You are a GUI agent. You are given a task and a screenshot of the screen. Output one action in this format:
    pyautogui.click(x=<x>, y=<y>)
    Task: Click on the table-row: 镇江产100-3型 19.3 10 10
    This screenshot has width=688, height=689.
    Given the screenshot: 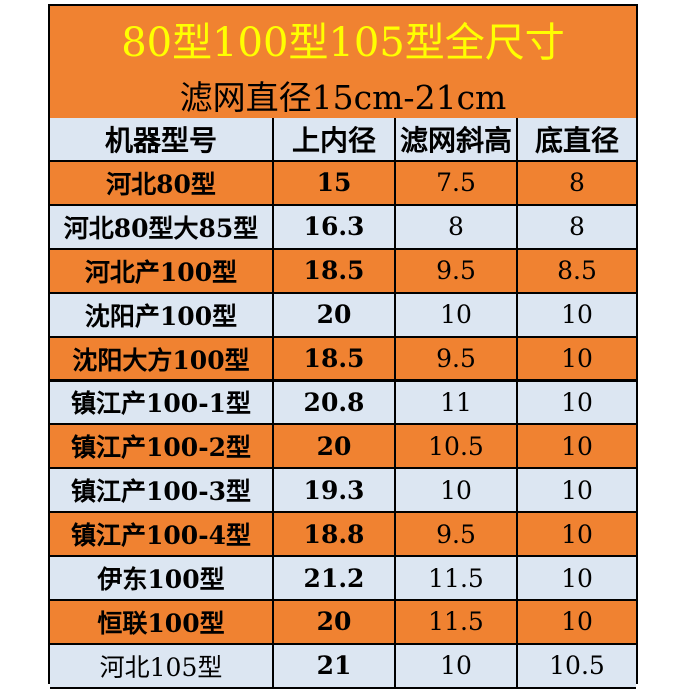 What is the action you would take?
    pyautogui.click(x=343, y=491)
    